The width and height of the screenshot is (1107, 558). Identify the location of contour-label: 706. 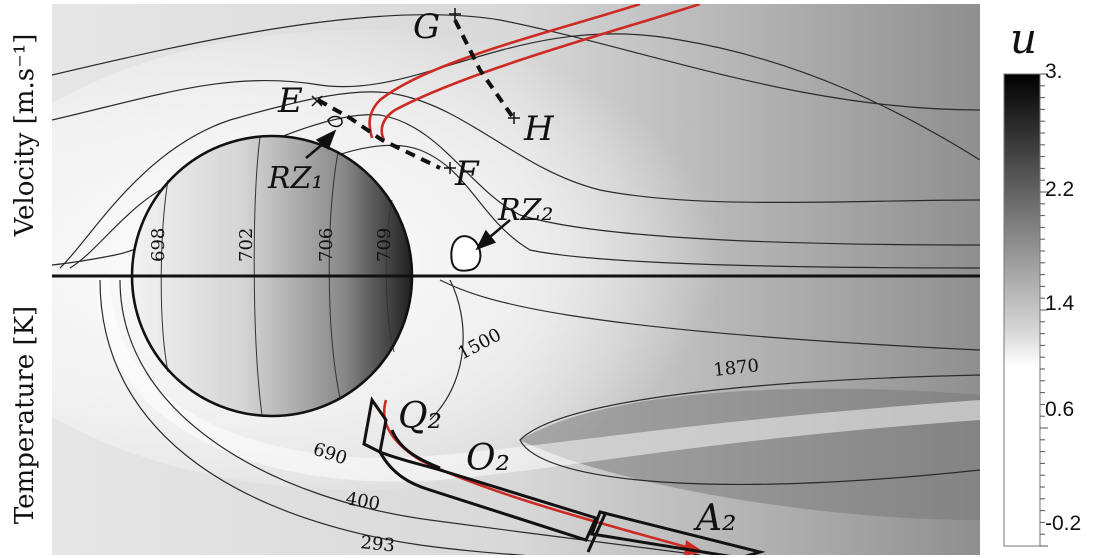
(326, 245).